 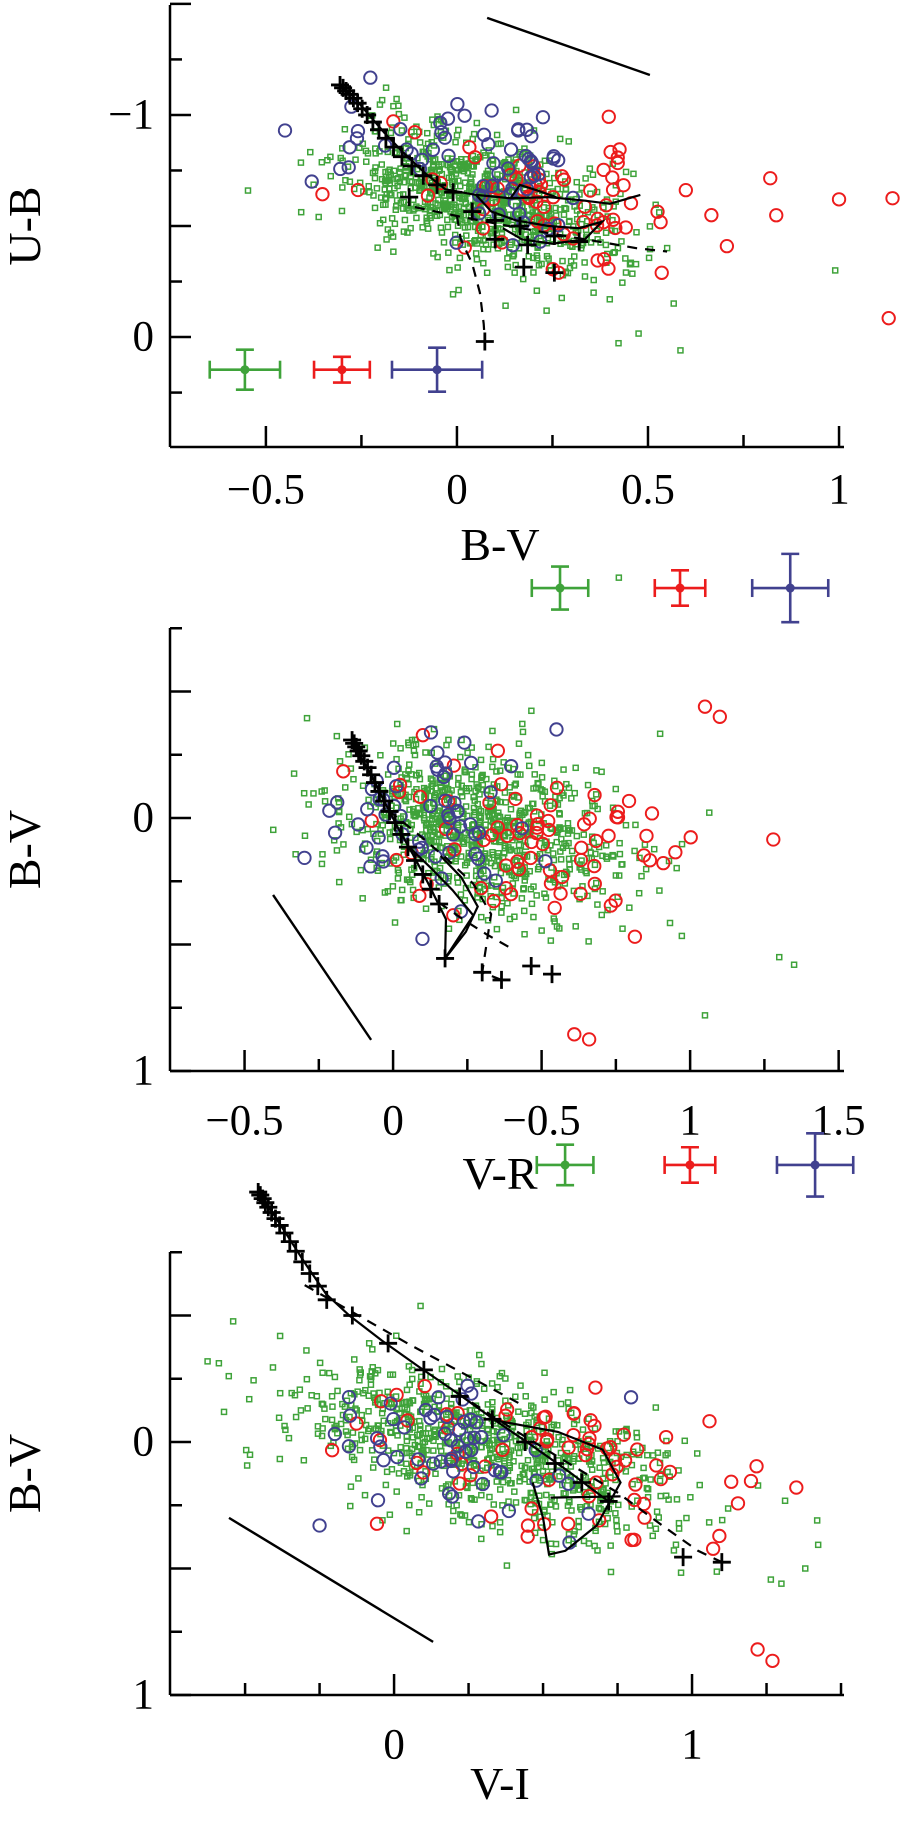 What do you see at coordinates (144, 1442) in the screenshot?
I see `panel-2-ytick-label: 0` at bounding box center [144, 1442].